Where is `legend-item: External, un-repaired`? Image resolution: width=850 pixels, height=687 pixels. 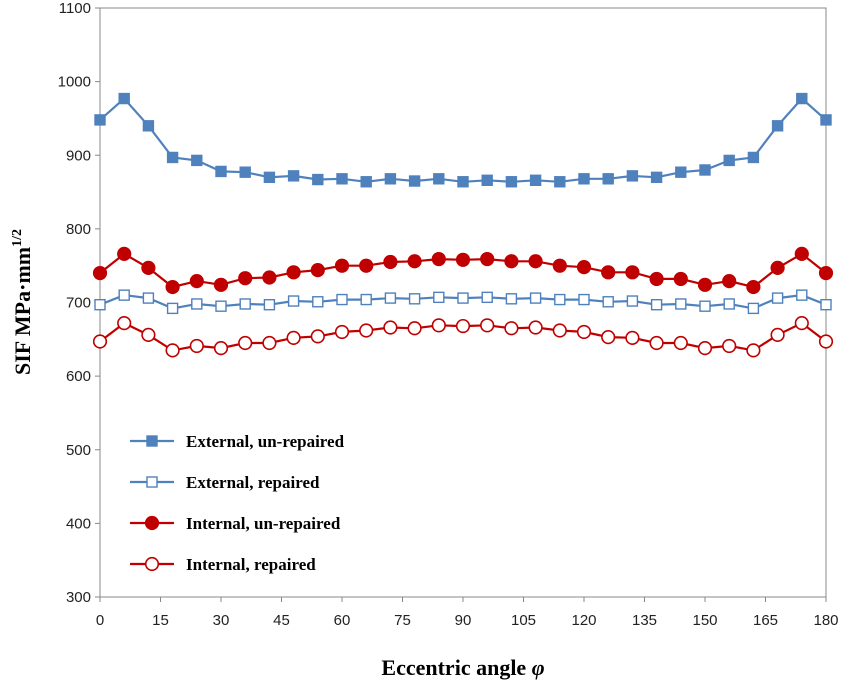 legend-item: External, un-repaired is located at coordinates (237, 441).